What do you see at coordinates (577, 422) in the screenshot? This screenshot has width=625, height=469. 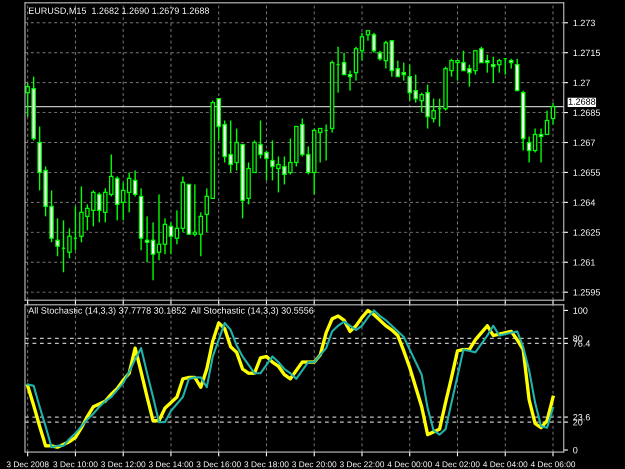 I see `y-tick-label: 20` at bounding box center [577, 422].